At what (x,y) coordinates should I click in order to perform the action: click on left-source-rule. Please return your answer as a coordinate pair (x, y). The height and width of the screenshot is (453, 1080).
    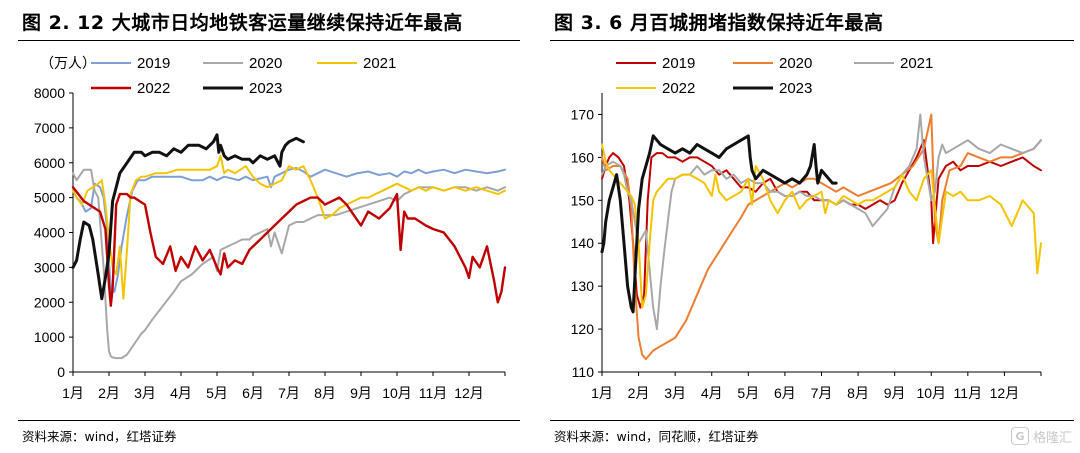
    Looking at the image, I should click on (269, 420).